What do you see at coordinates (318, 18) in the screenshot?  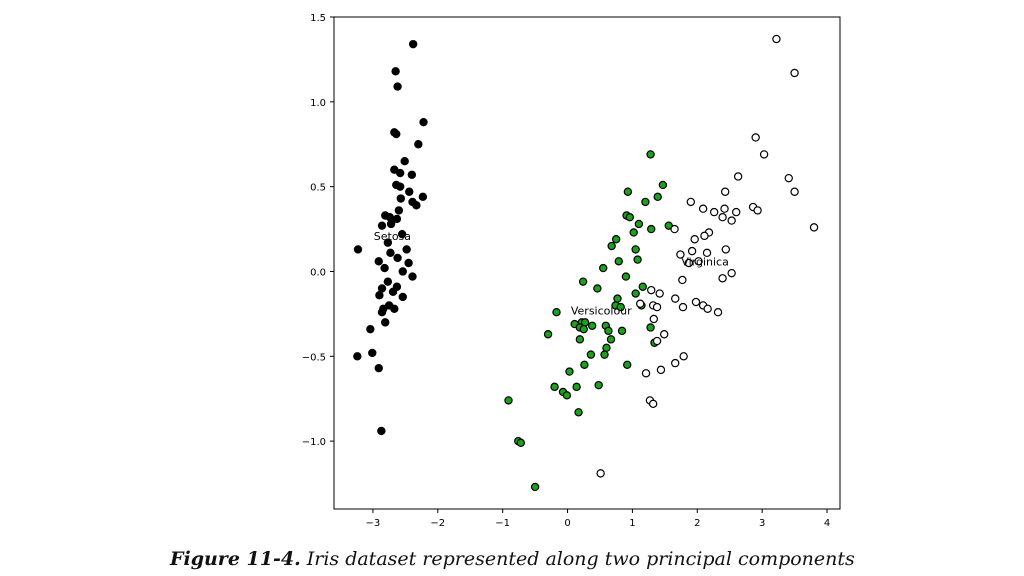 I see `y-tick-label: 1.5` at bounding box center [318, 18].